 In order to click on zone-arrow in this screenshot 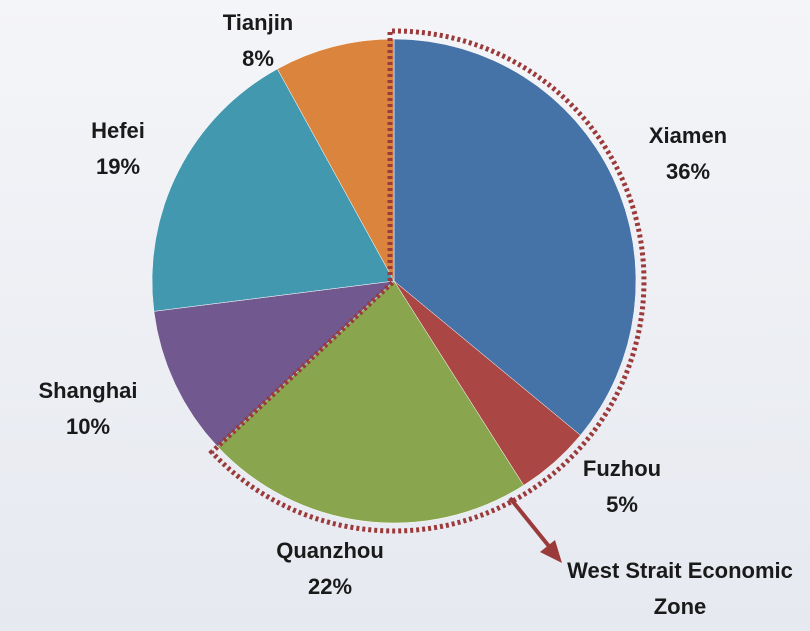, I will do `click(535, 529)`.